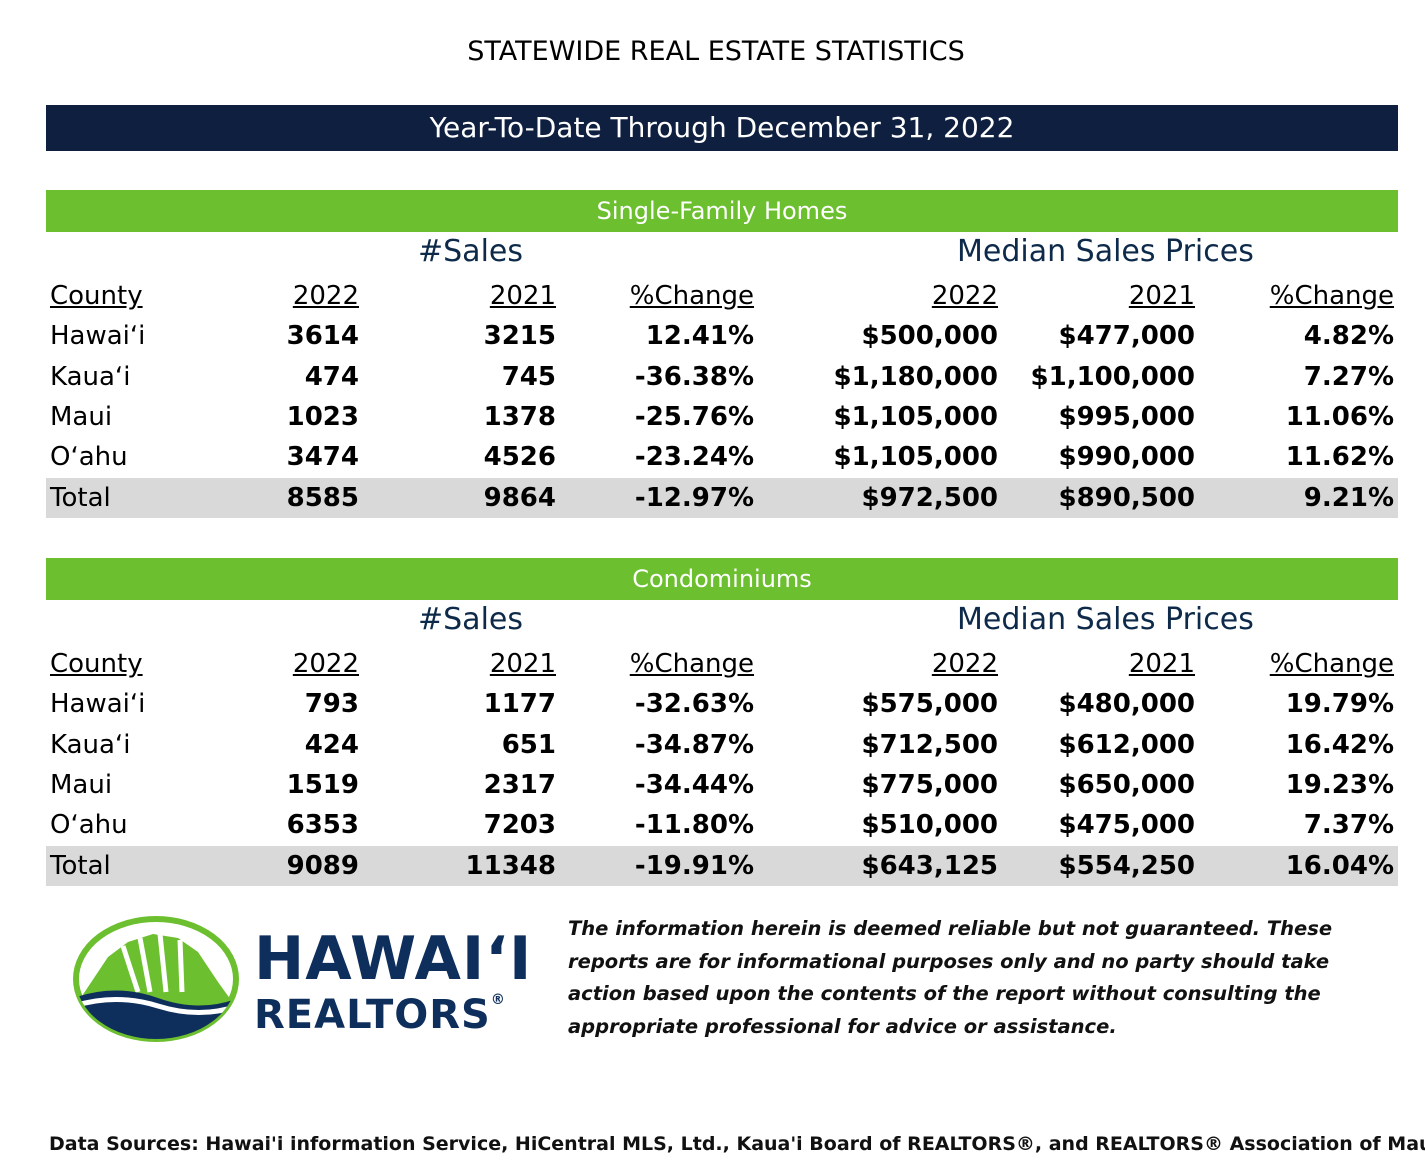 This screenshot has width=1425, height=1173. Describe the element at coordinates (331, 704) in the screenshot. I see `sales-2022-cell: 793` at that location.